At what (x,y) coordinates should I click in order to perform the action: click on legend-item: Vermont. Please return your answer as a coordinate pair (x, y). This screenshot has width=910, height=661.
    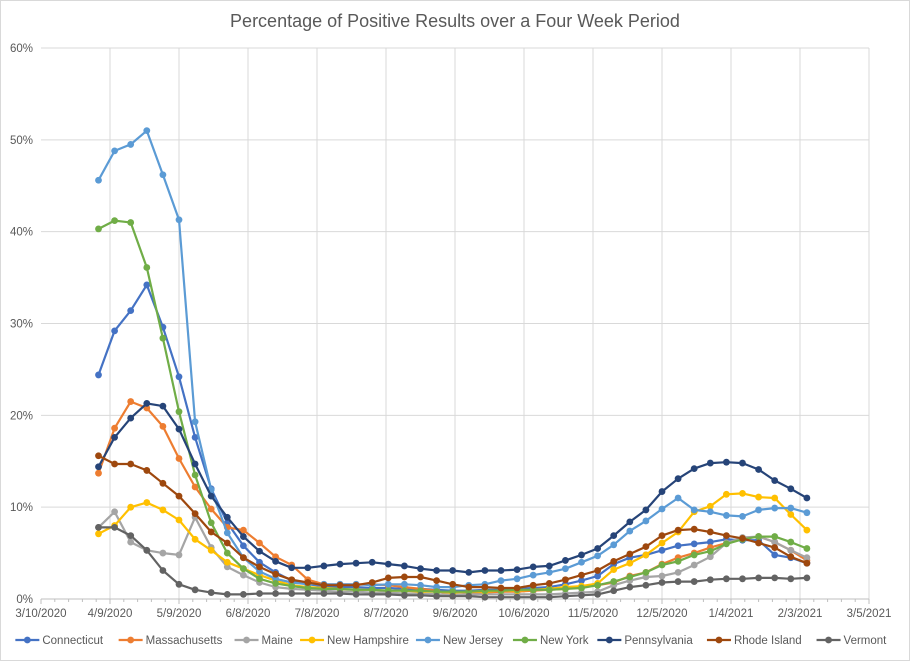
    Looking at the image, I should click on (852, 641).